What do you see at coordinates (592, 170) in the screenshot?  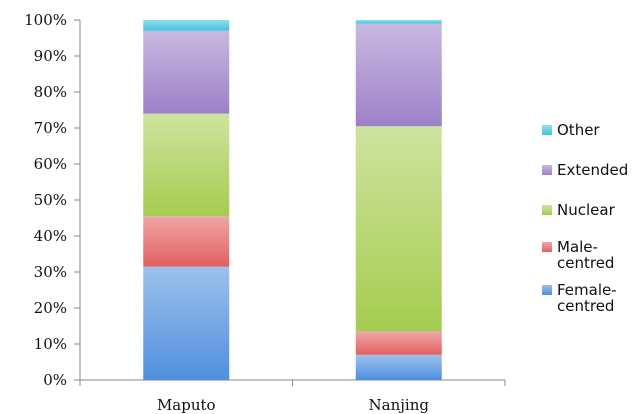 I see `legend-label-extended: Extended` at bounding box center [592, 170].